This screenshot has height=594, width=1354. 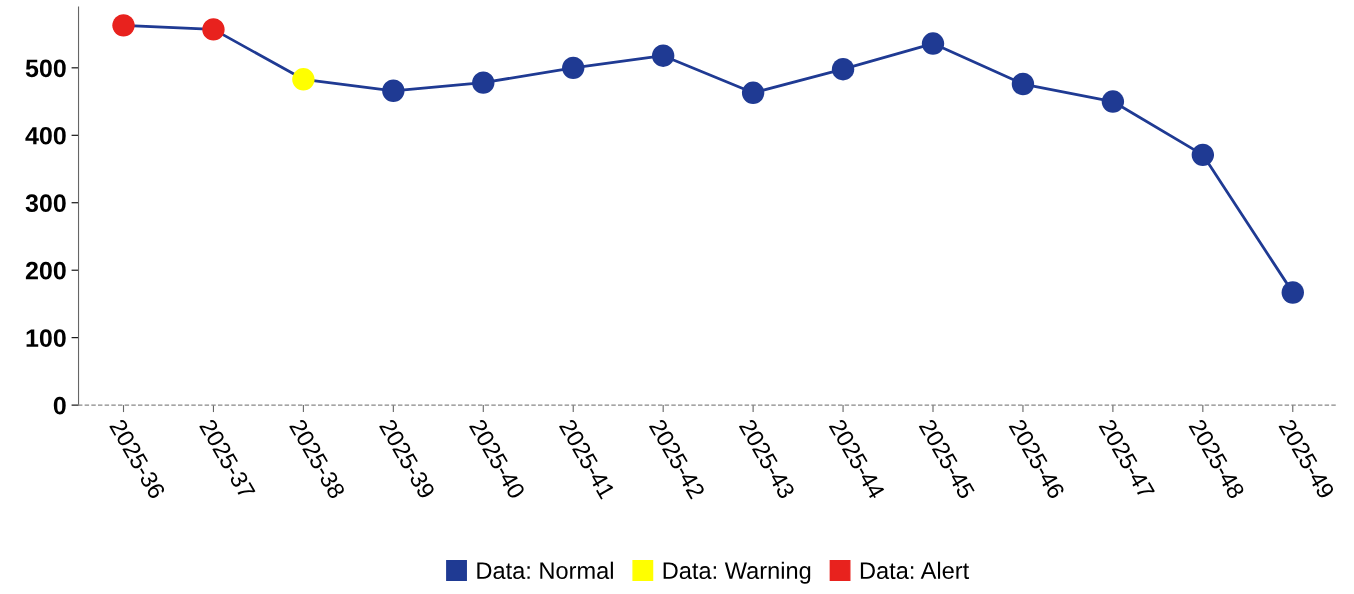 I want to click on y-tick-label: 0, so click(x=59, y=405).